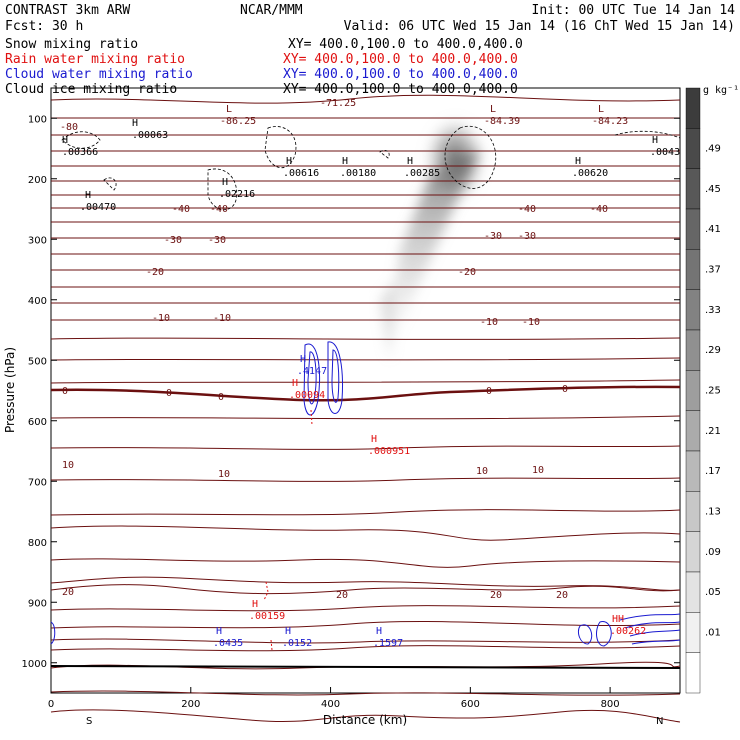 The height and width of the screenshot is (740, 740). I want to click on extrema-value: .00616, so click(301, 173).